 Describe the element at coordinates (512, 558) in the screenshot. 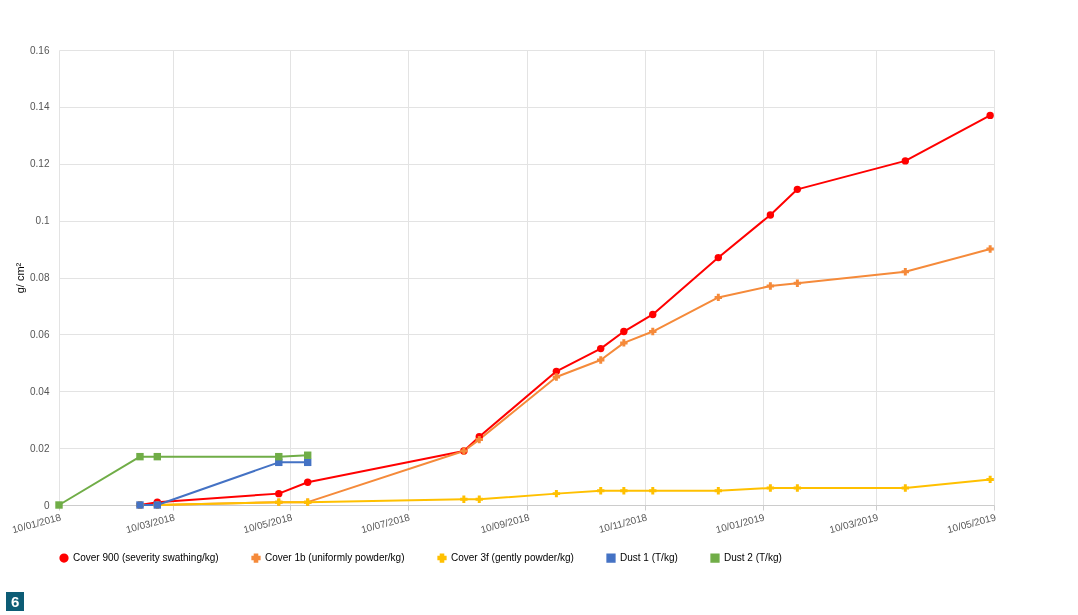

I see `legend-label: Cover 3f (gently powder/kg)` at that location.